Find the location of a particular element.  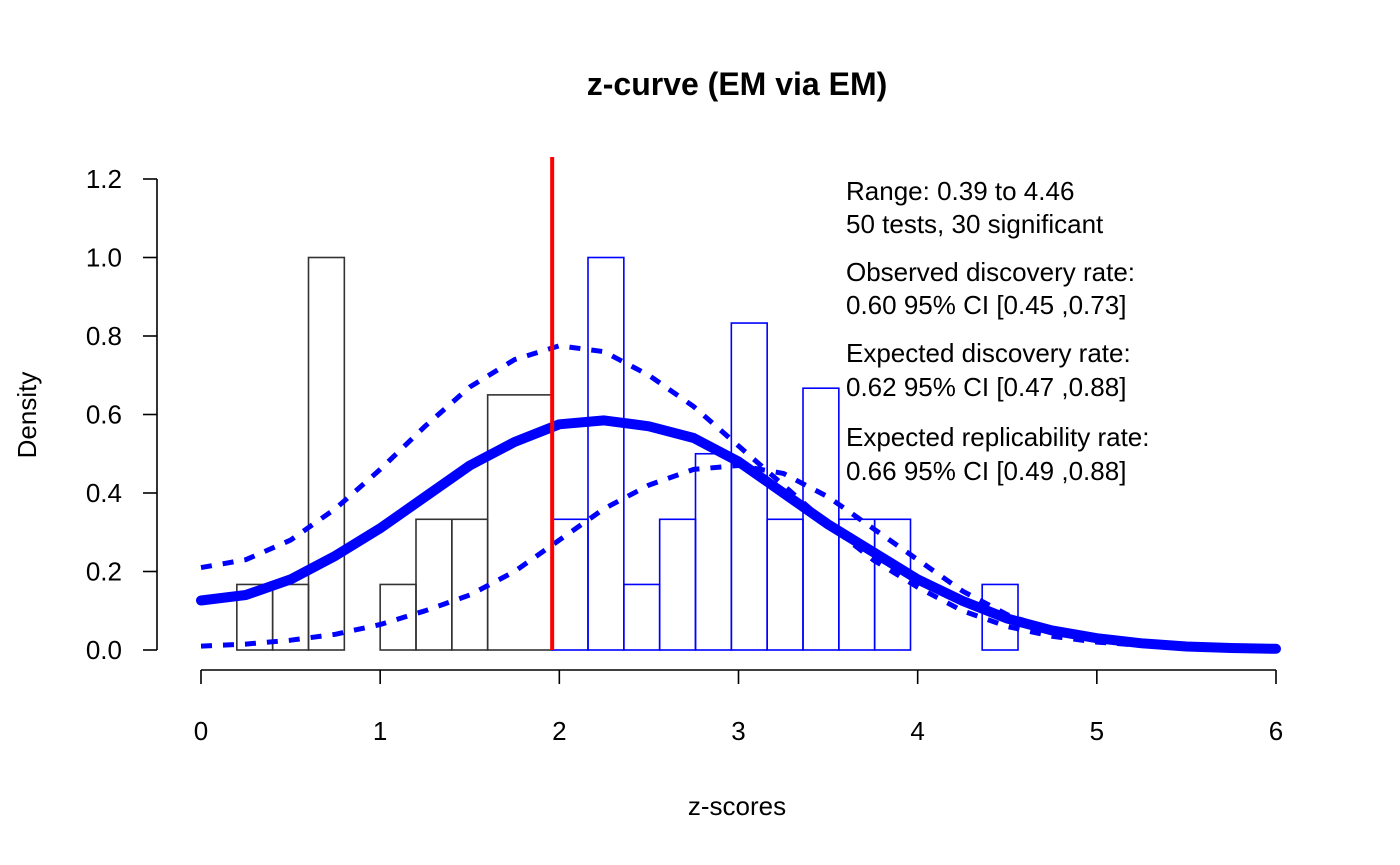

annotation-odr-label: Observed discovery rate: is located at coordinates (990, 272).